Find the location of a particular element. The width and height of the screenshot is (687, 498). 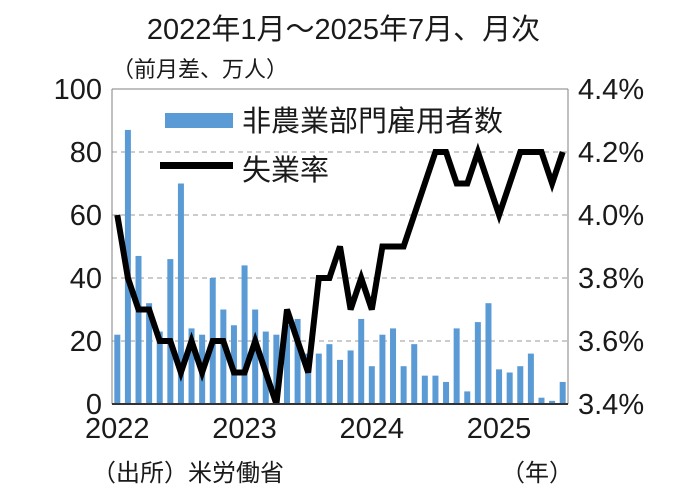

right-axis-tick-3.8%: 3.8% is located at coordinates (611, 279).